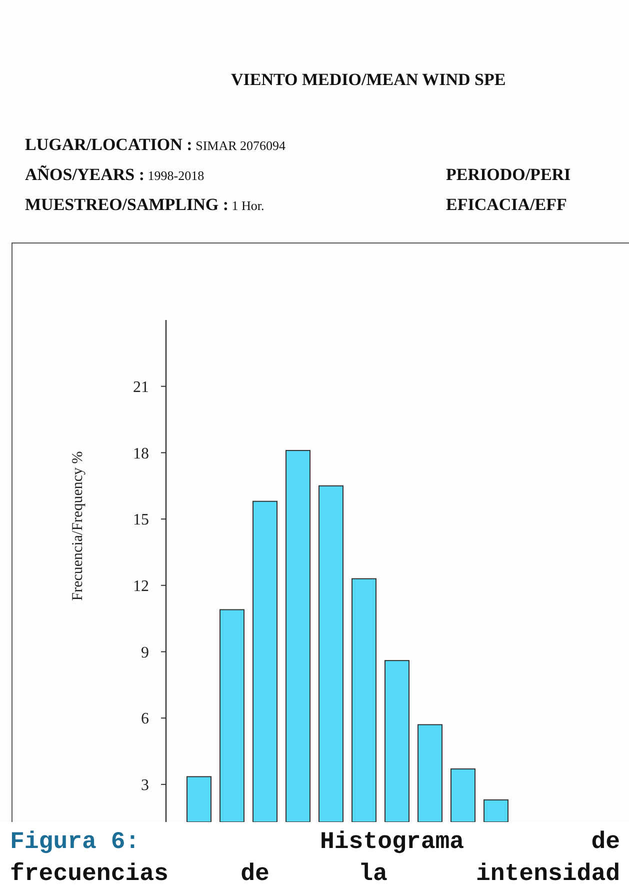 The height and width of the screenshot is (893, 629). I want to click on y-tick-label: 3, so click(145, 785).